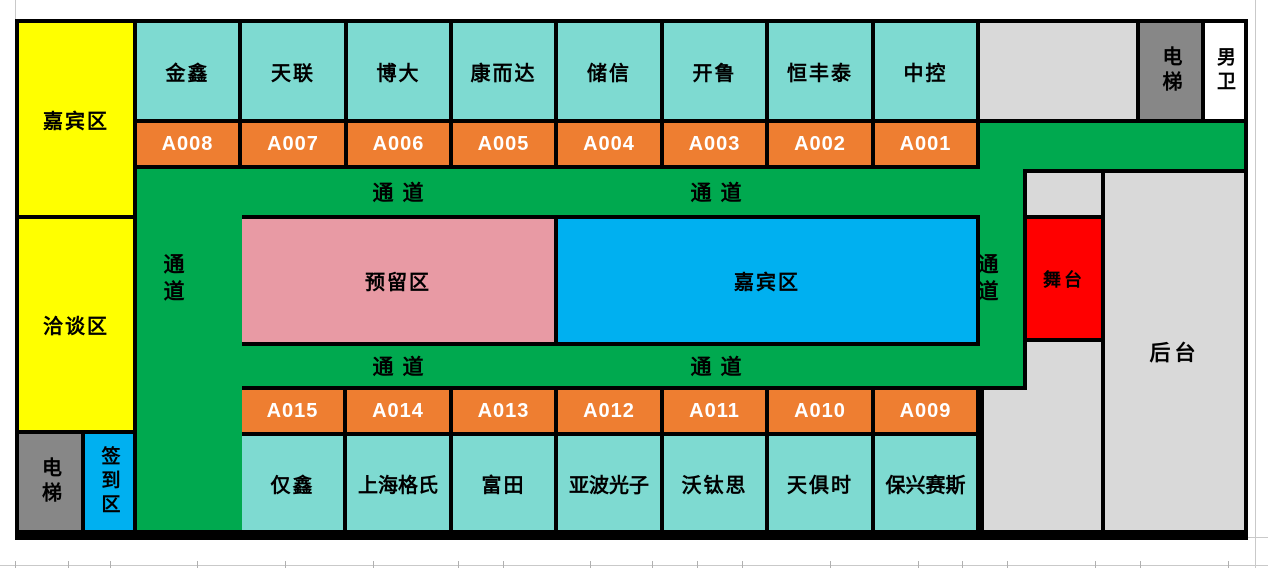 This screenshot has width=1268, height=568. I want to click on aisle-label-bottom-2: 通道, so click(720, 367).